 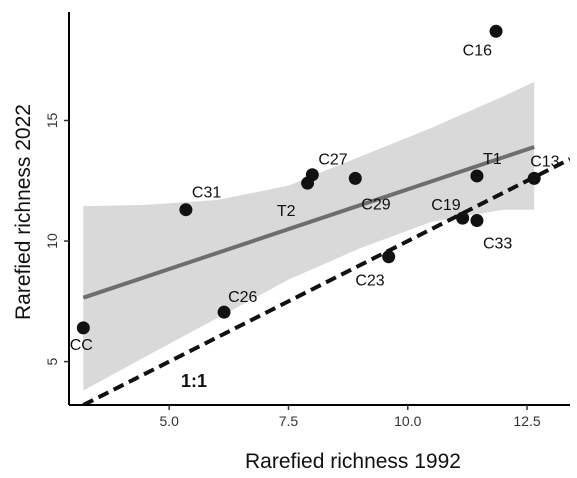 What do you see at coordinates (332, 160) in the screenshot?
I see `data-point-label-c27: C27` at bounding box center [332, 160].